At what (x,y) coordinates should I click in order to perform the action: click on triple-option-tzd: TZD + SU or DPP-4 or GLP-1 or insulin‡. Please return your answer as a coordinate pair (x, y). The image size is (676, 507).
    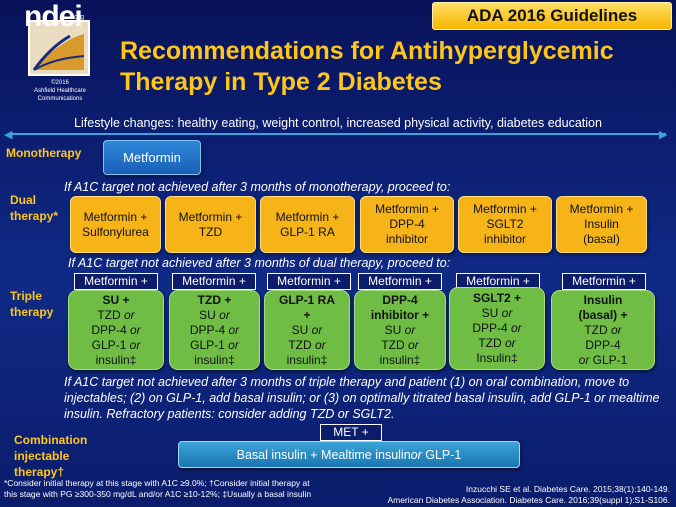
    Looking at the image, I should click on (214, 330).